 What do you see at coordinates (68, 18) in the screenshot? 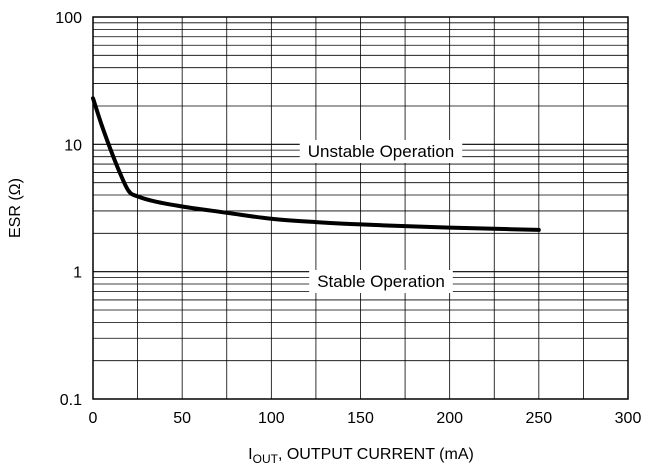
I see `y-tick-label: 100` at bounding box center [68, 18].